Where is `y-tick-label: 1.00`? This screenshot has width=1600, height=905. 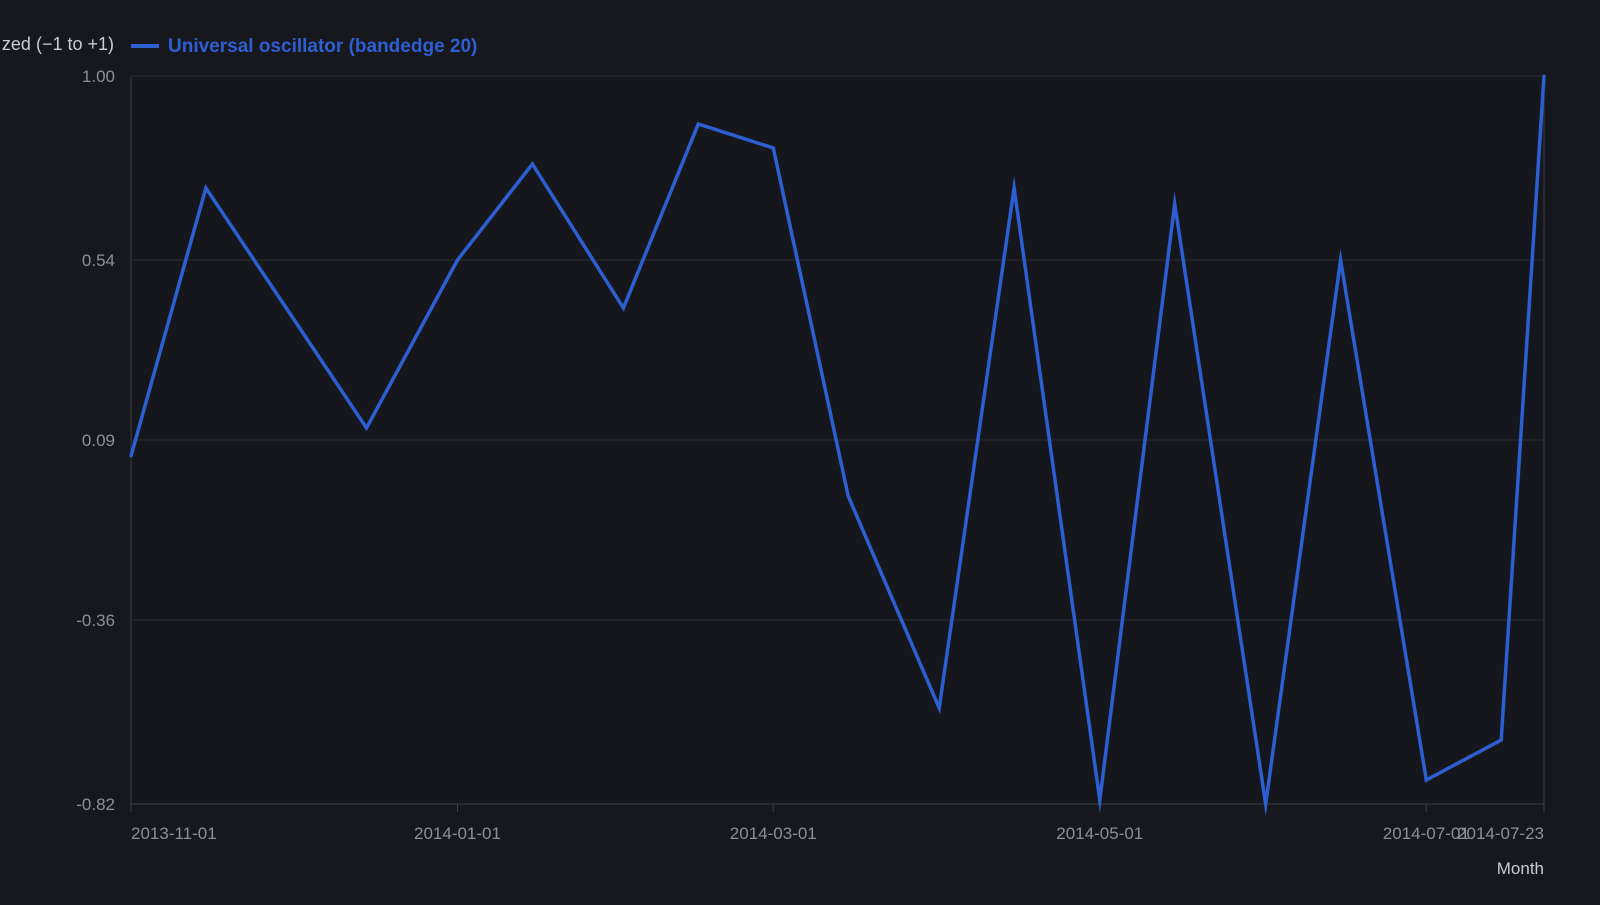 y-tick-label: 1.00 is located at coordinates (98, 76).